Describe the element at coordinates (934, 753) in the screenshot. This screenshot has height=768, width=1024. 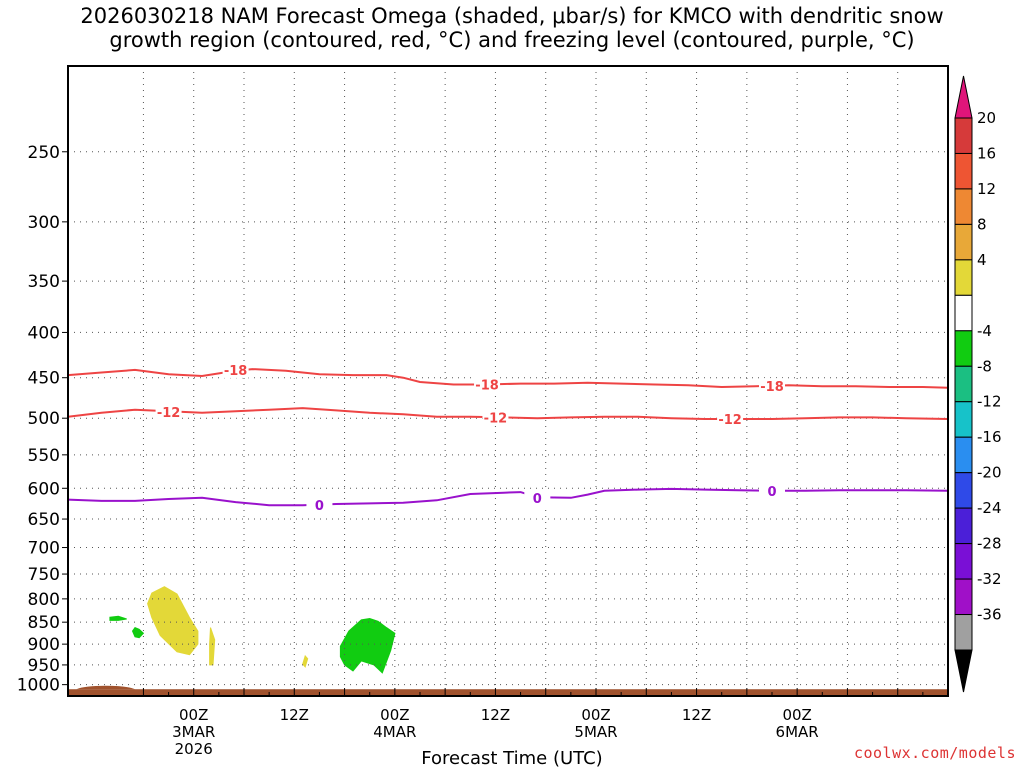
I see `credit-text: coolwx.com/models` at that location.